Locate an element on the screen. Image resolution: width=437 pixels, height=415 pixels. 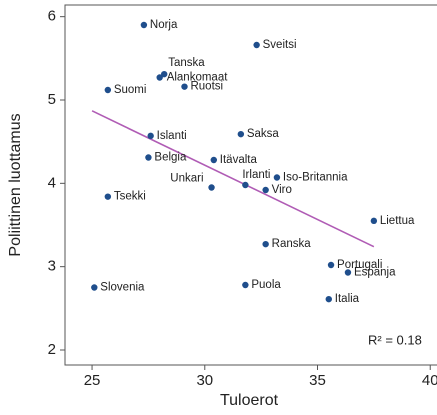
x-tick-label: 35 is located at coordinates (317, 380).